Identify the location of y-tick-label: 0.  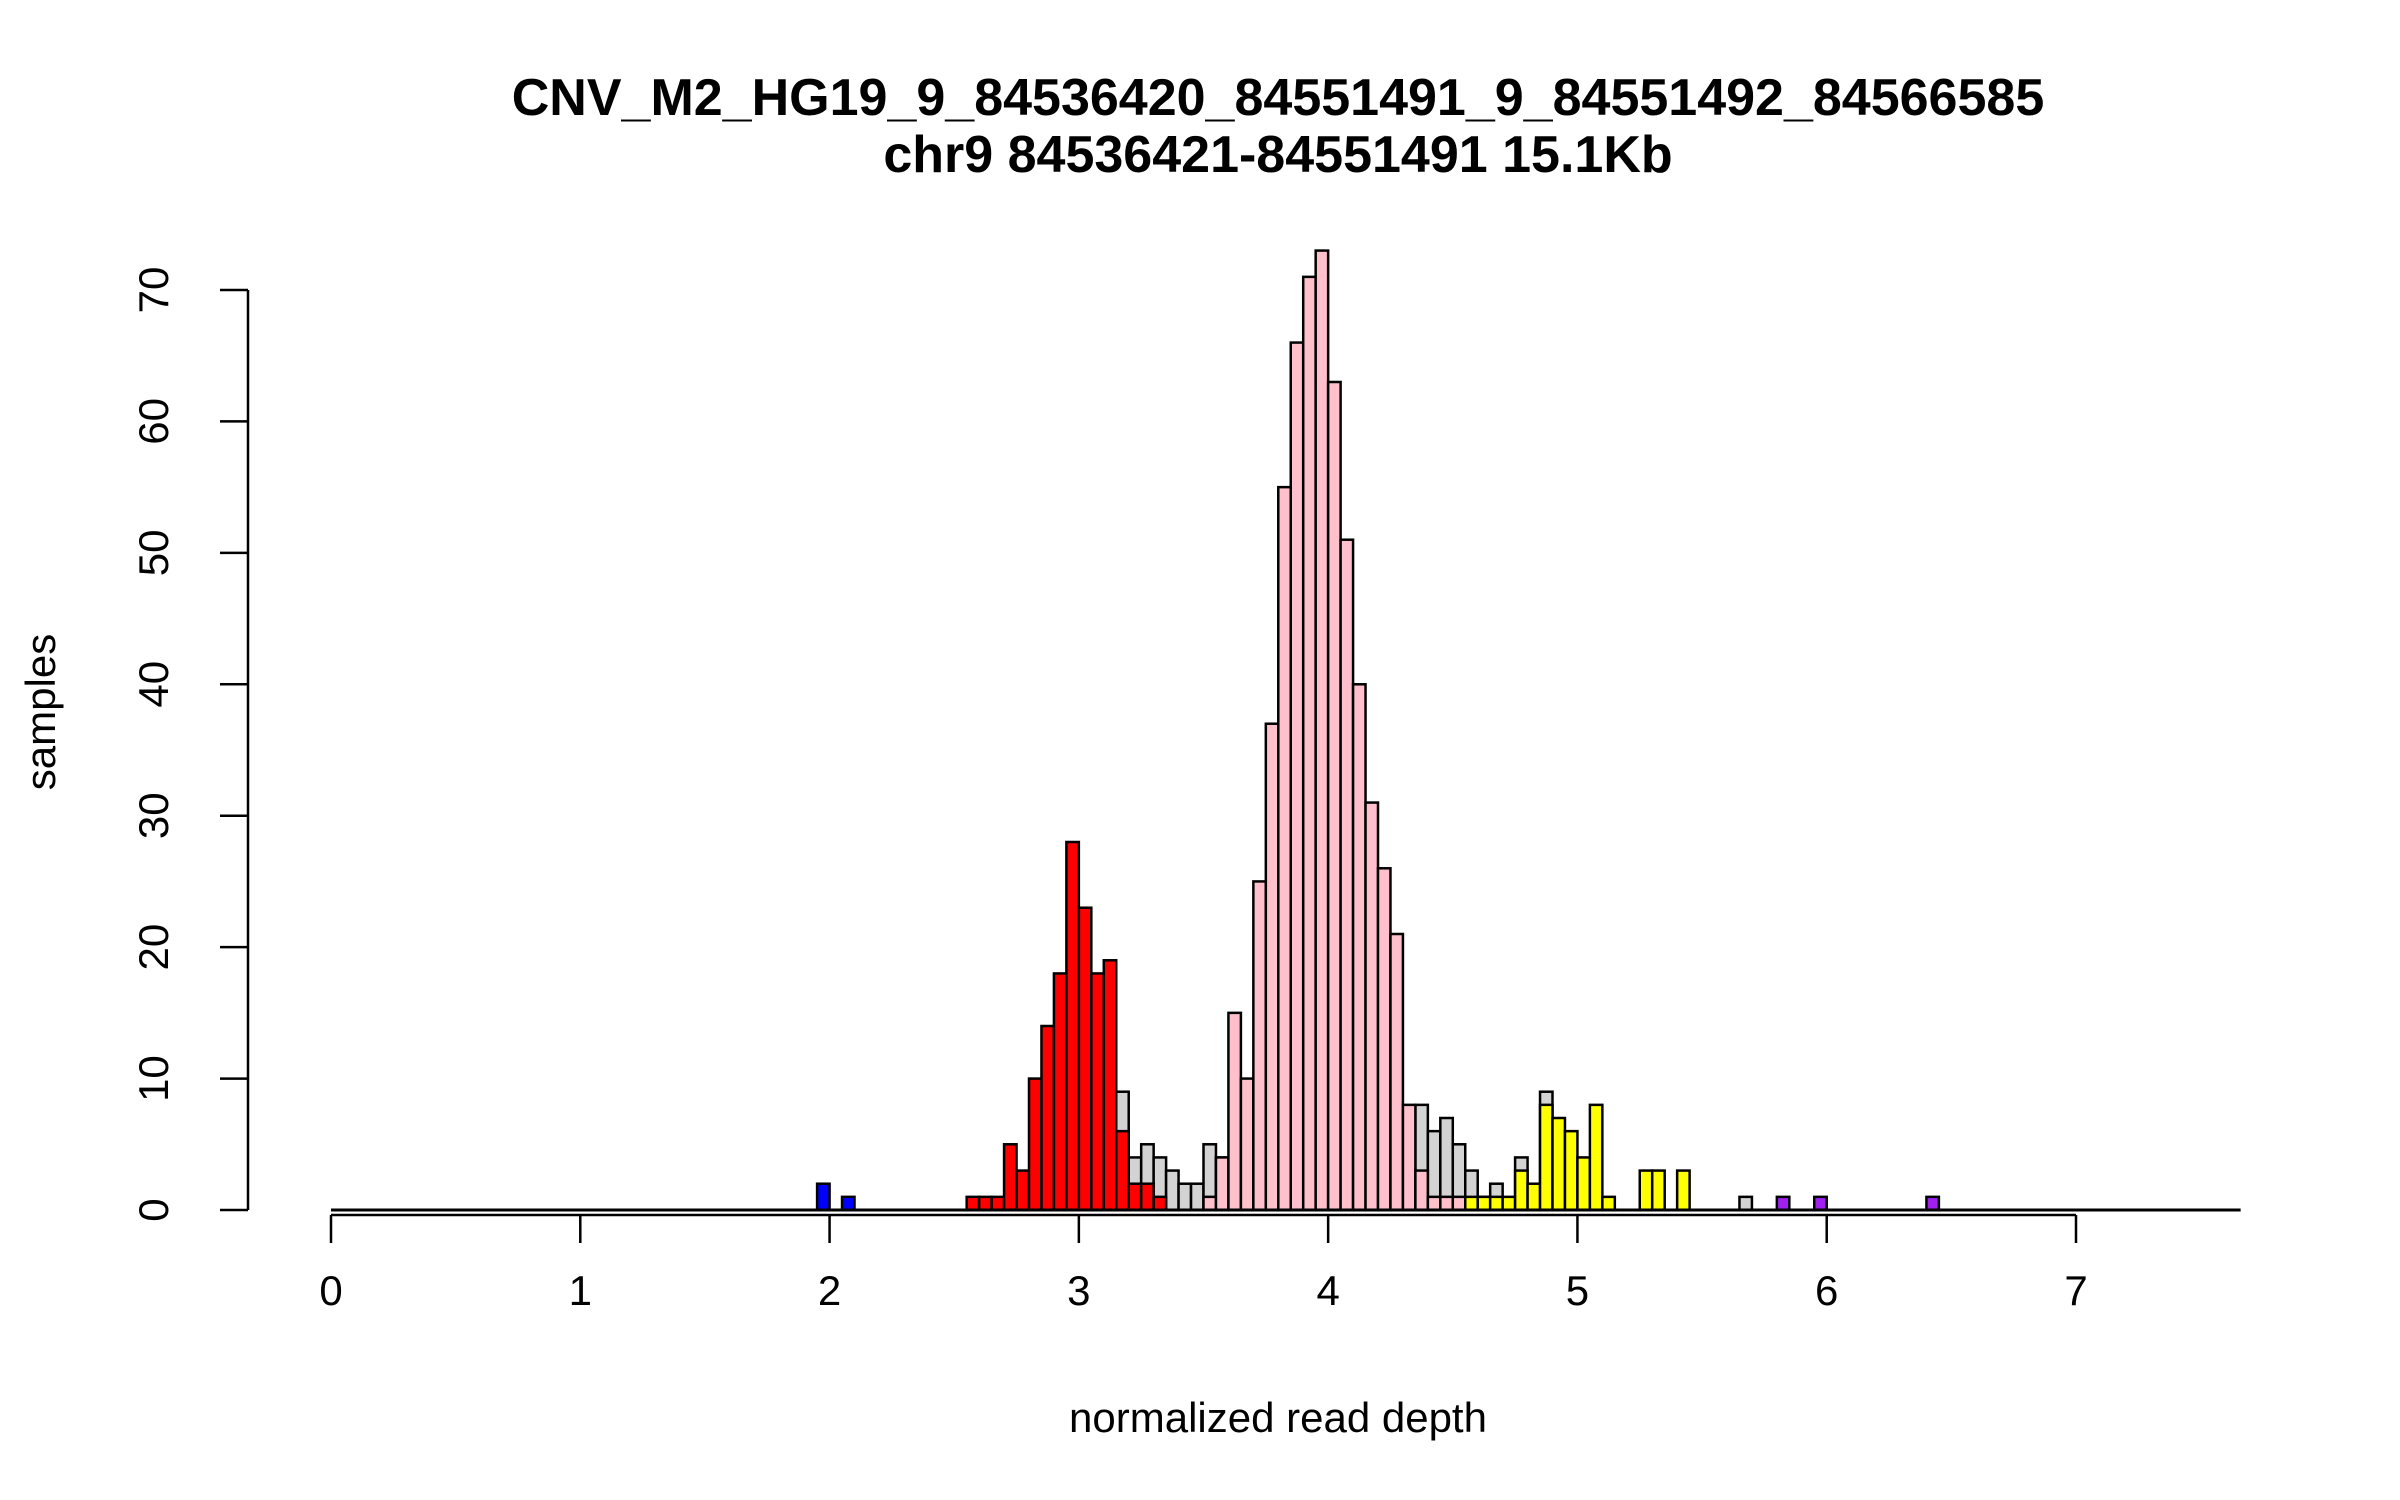
(153, 1209).